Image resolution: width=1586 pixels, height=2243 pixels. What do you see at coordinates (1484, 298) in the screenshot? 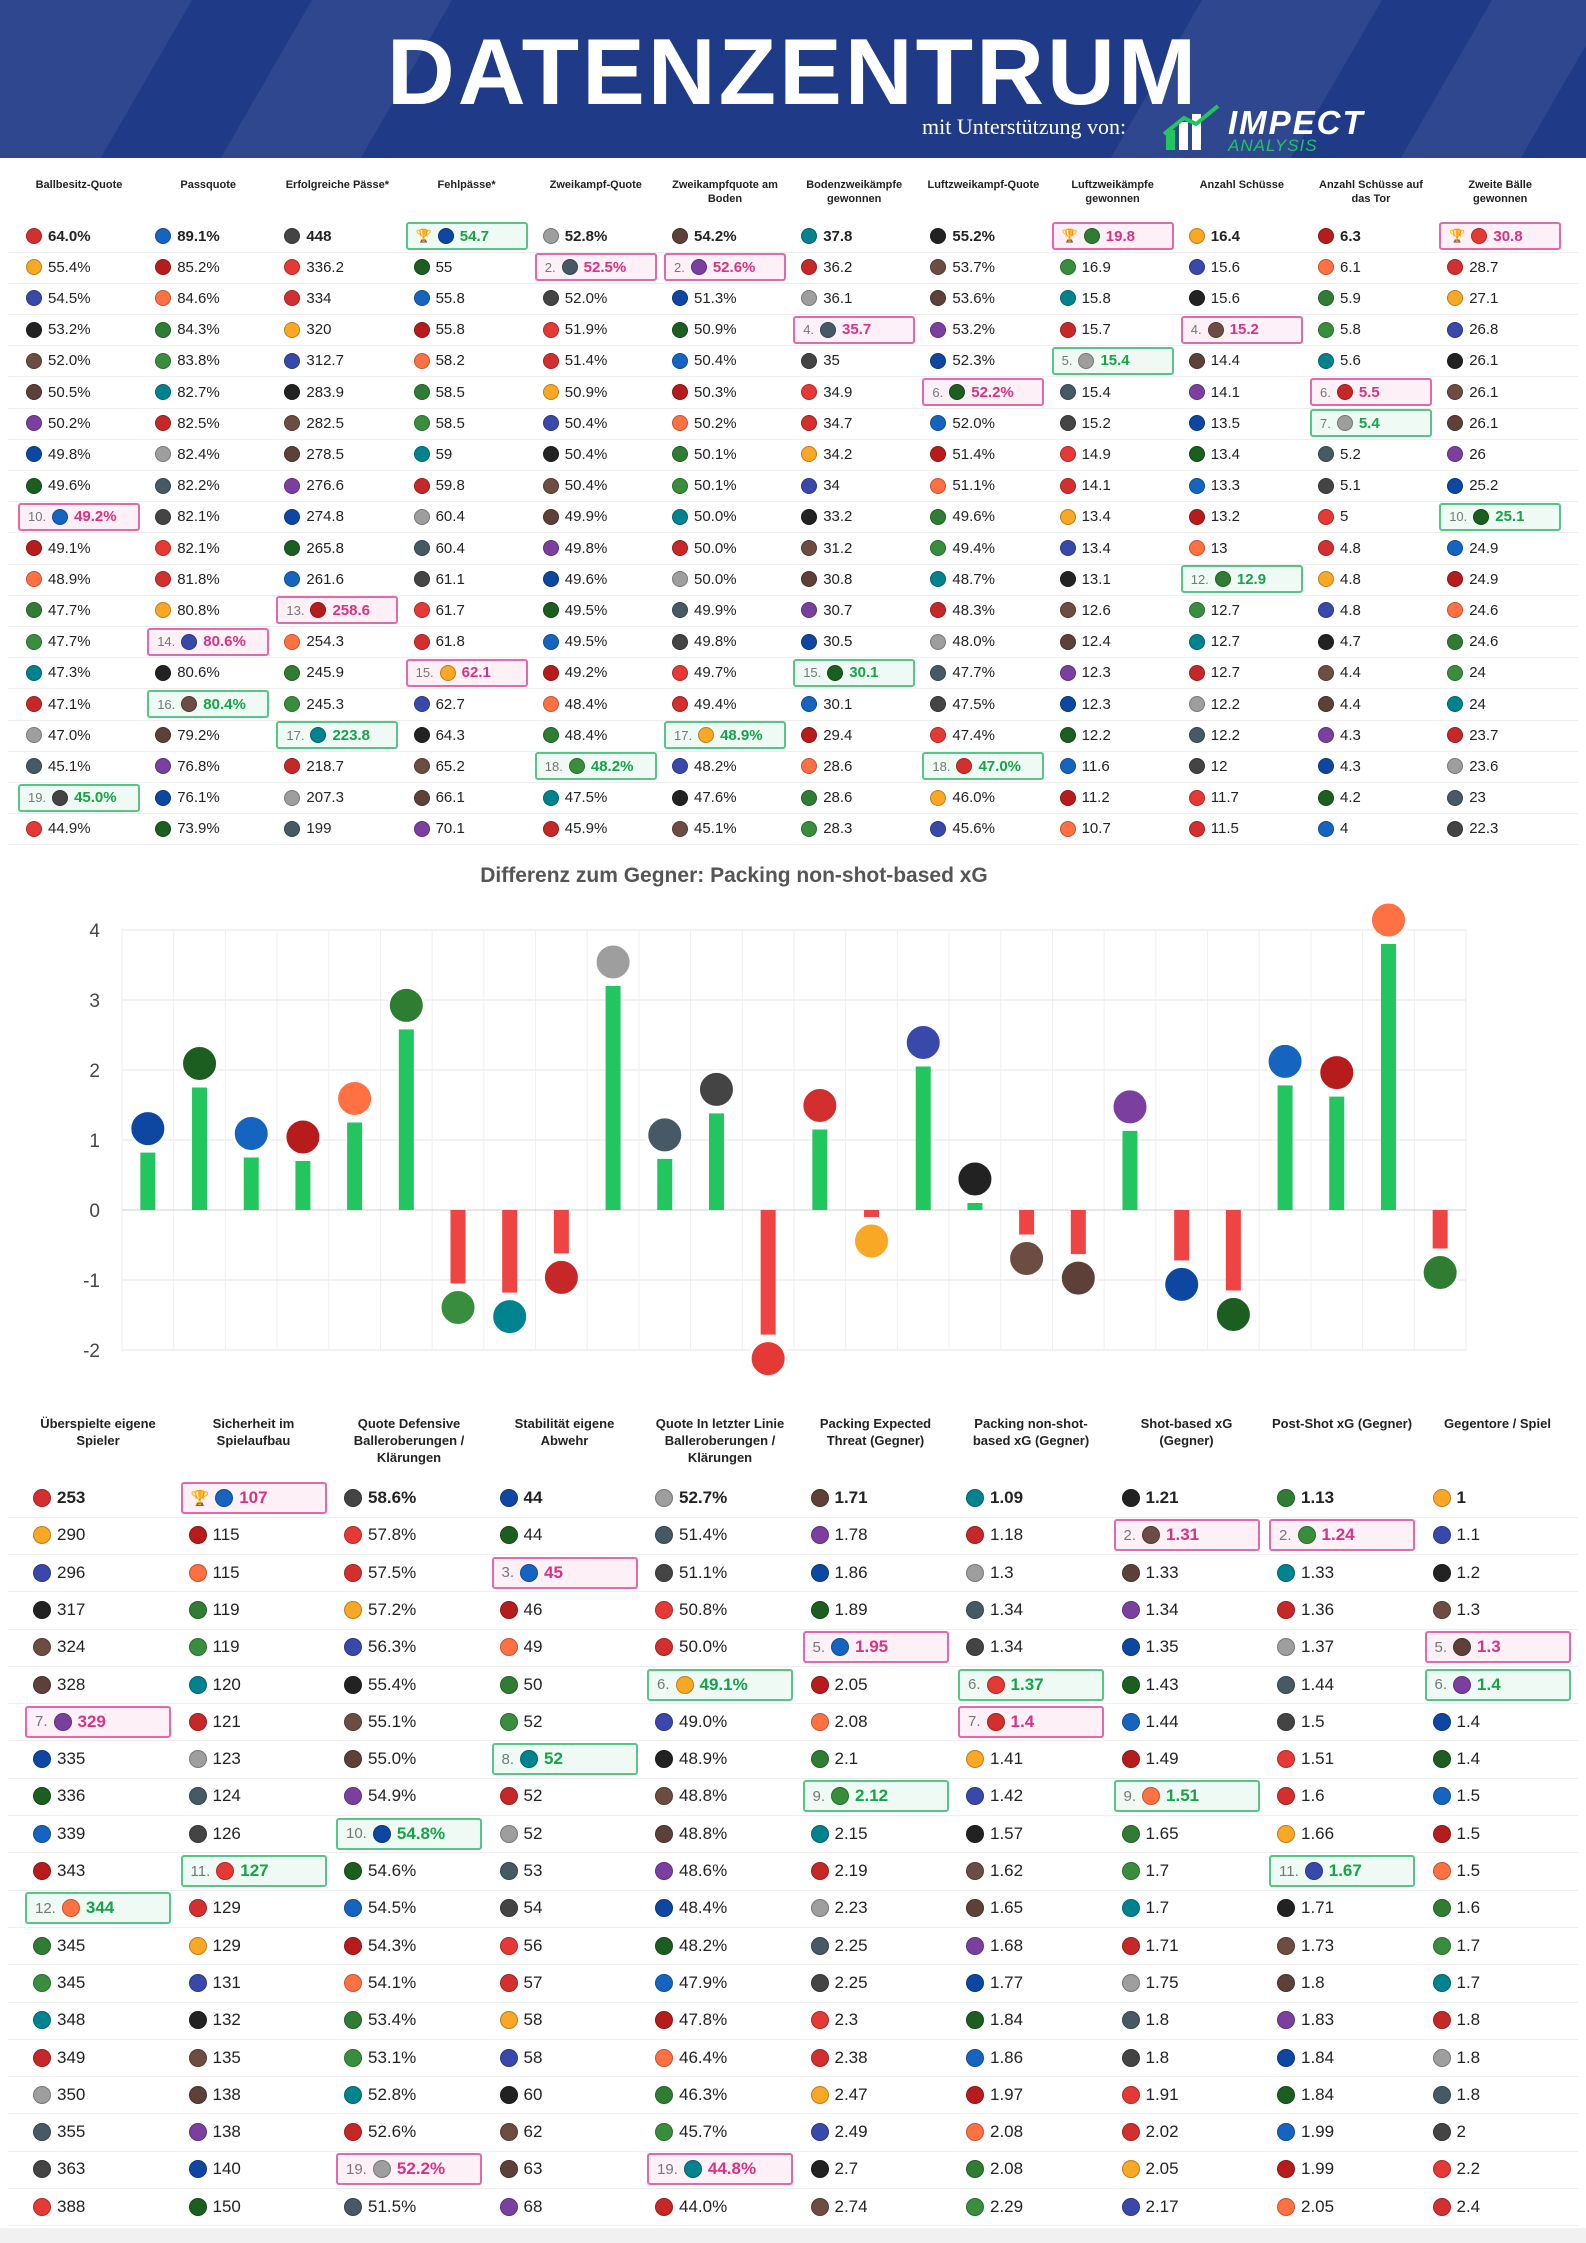
I see `stat-value: 27.1` at bounding box center [1484, 298].